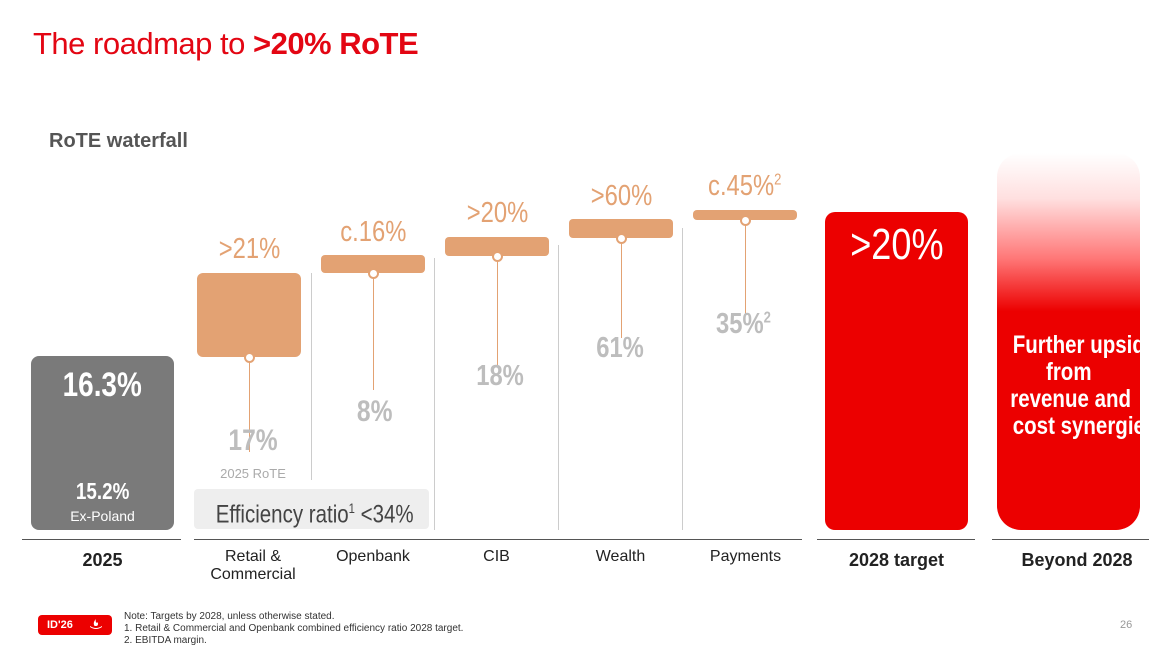 This screenshot has width=1169, height=656. I want to click on efficiency-ratio-box: Efficiency ratio1 <34%, so click(311, 509).